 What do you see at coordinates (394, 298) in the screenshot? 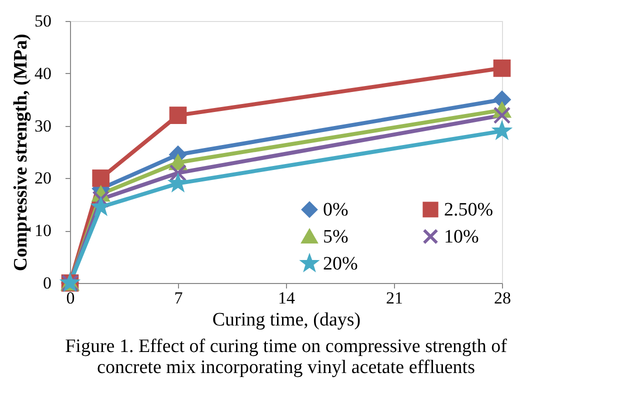
I see `x-tick-label: 21` at bounding box center [394, 298].